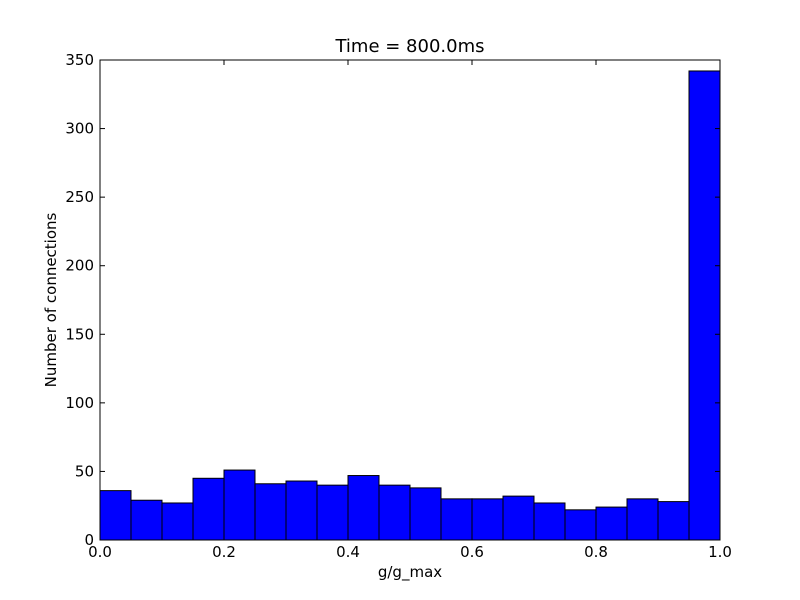 The image size is (800, 600). What do you see at coordinates (79, 266) in the screenshot?
I see `y-tick-label: 200` at bounding box center [79, 266].